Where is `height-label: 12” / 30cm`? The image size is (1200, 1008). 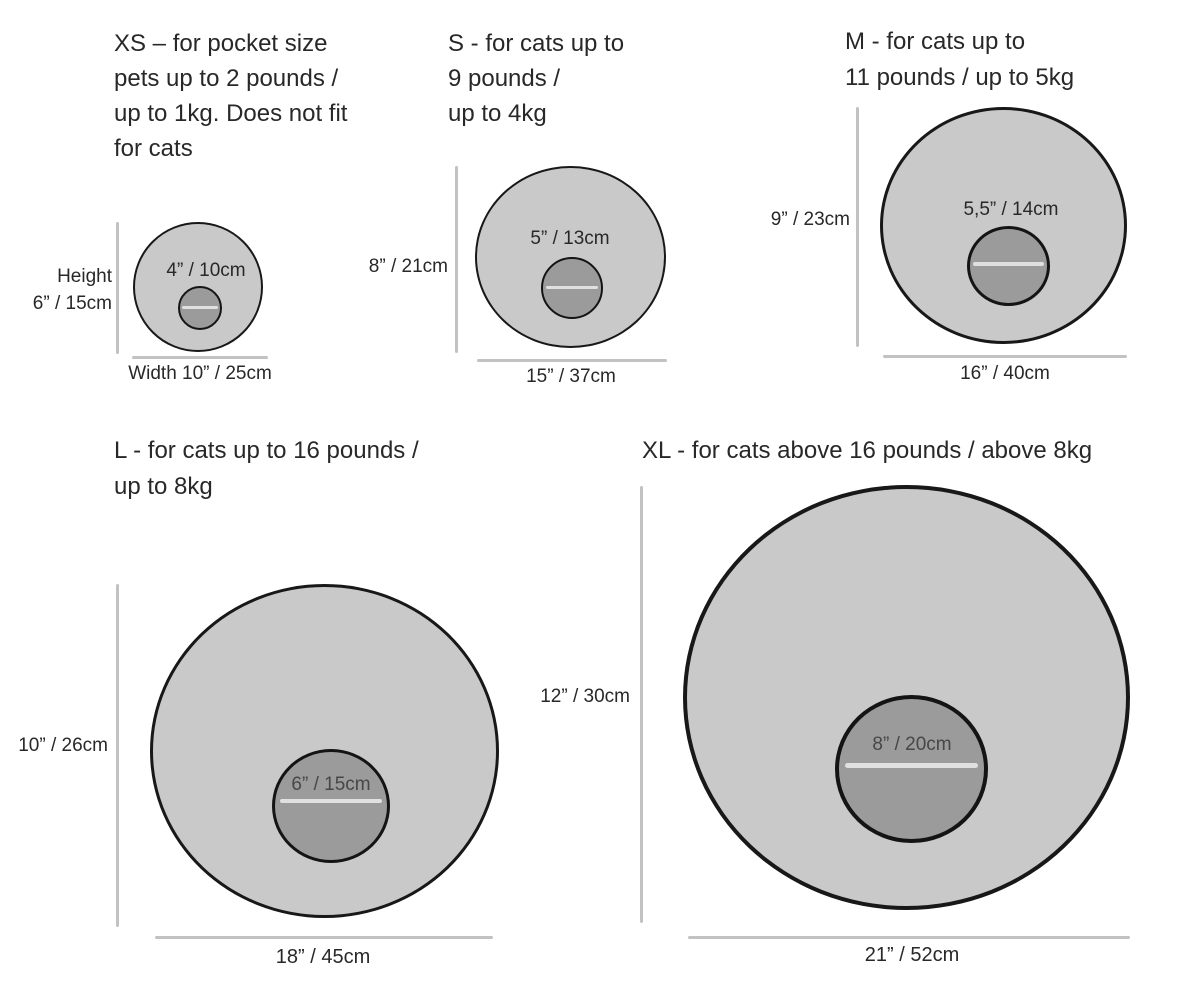
height-label: 12” / 30cm is located at coordinates (580, 697).